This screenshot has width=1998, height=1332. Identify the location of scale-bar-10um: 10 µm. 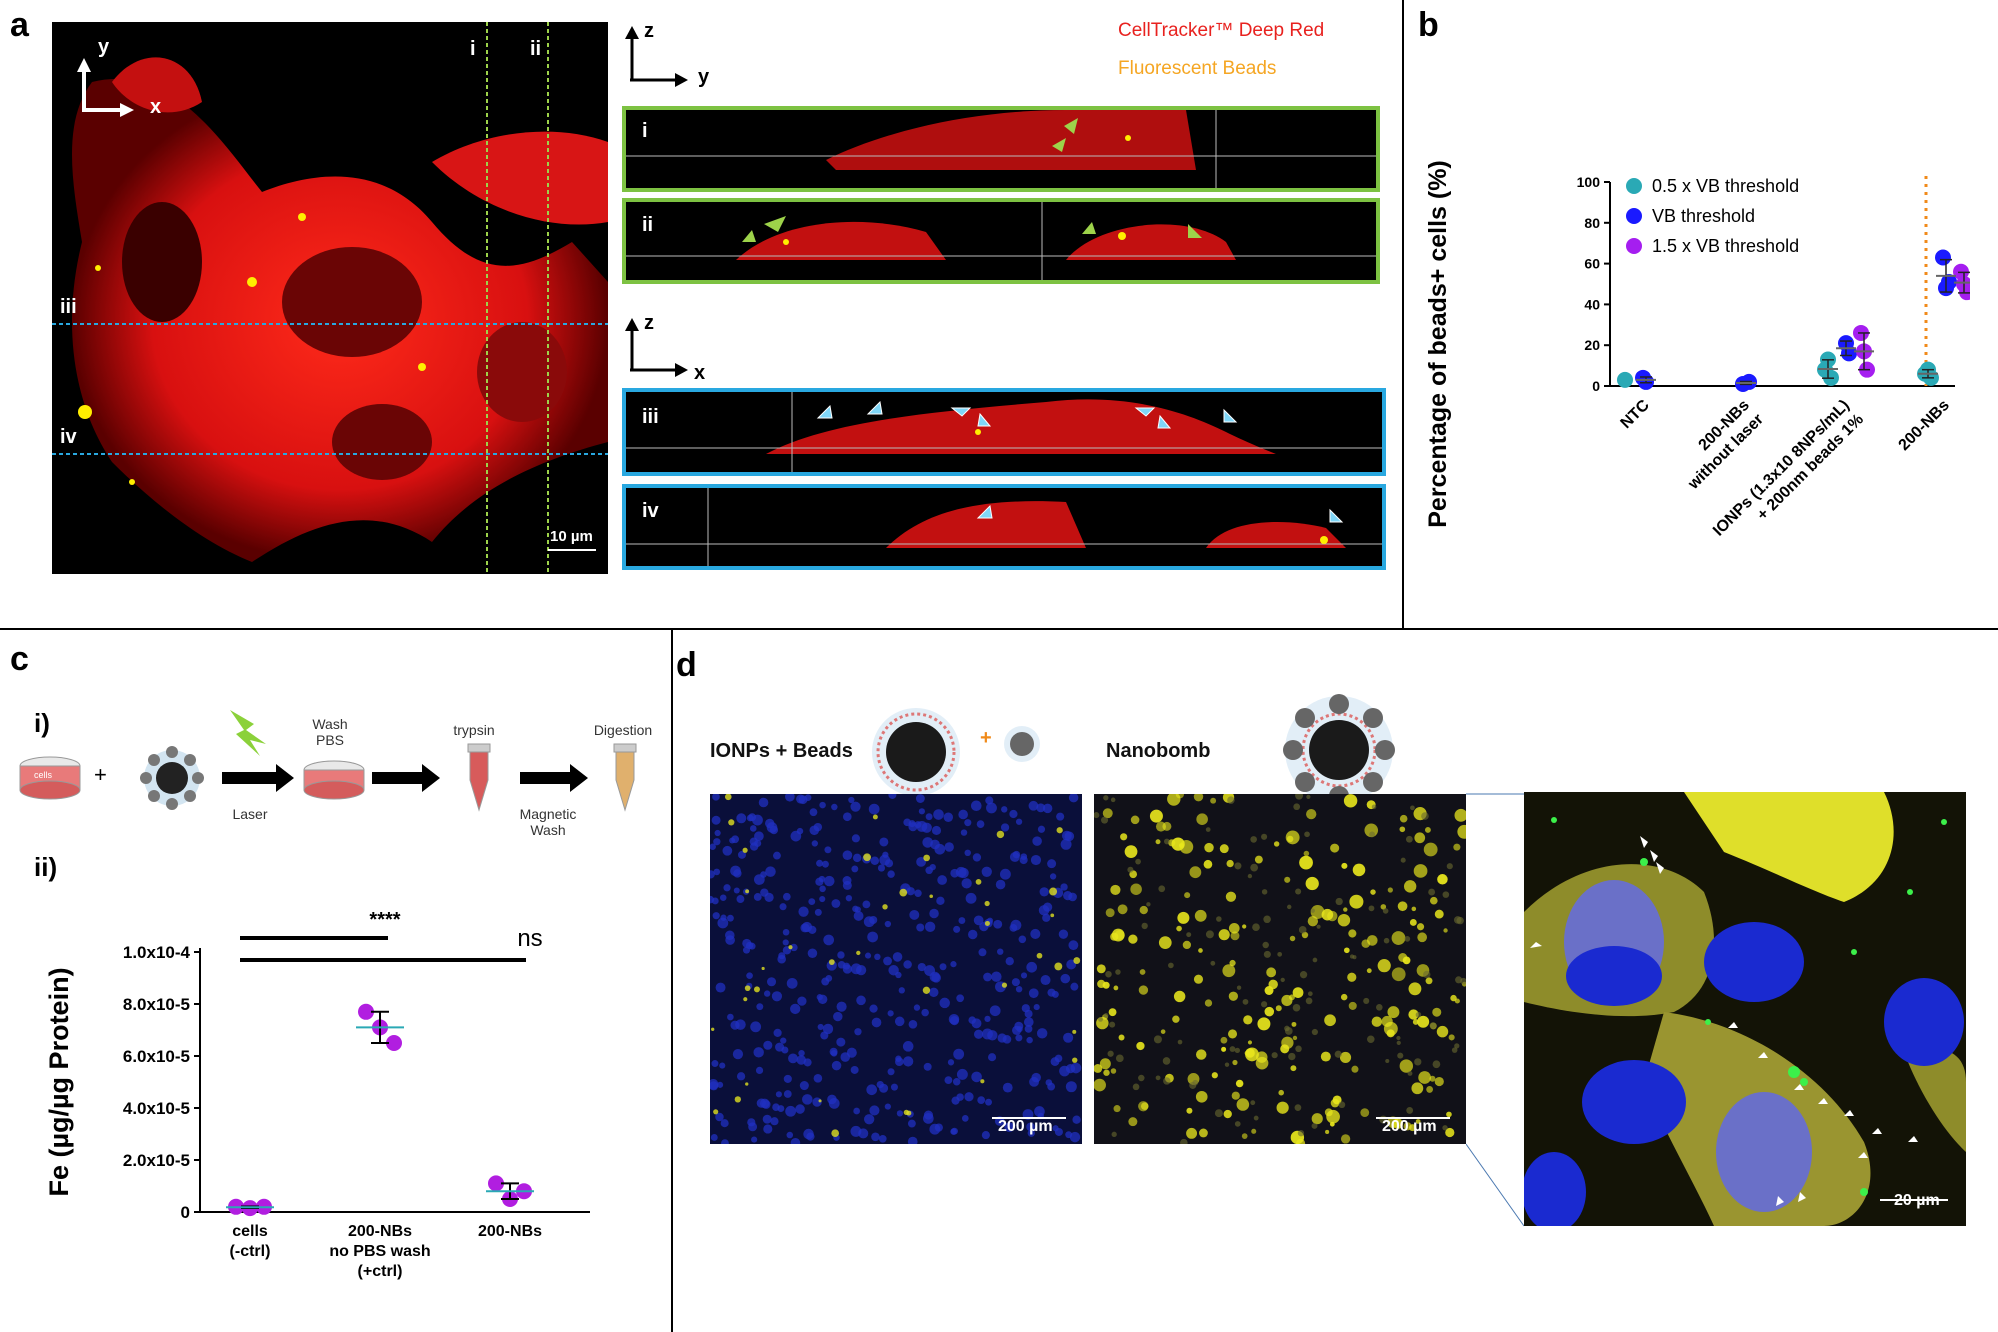
(571, 536).